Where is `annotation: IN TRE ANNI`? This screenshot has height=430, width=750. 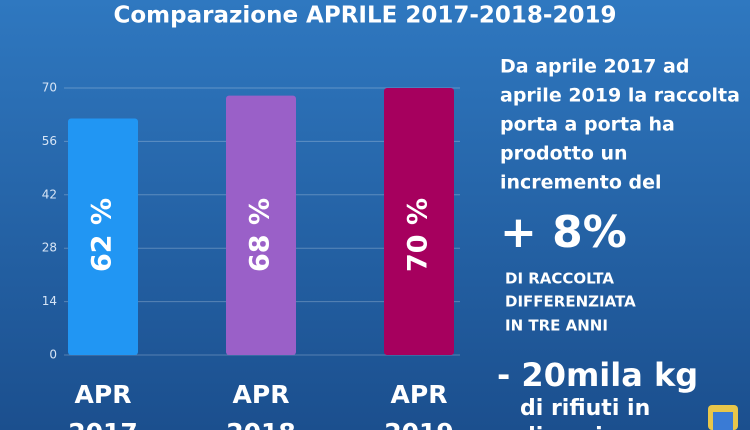 annotation: IN TRE ANNI is located at coordinates (556, 326).